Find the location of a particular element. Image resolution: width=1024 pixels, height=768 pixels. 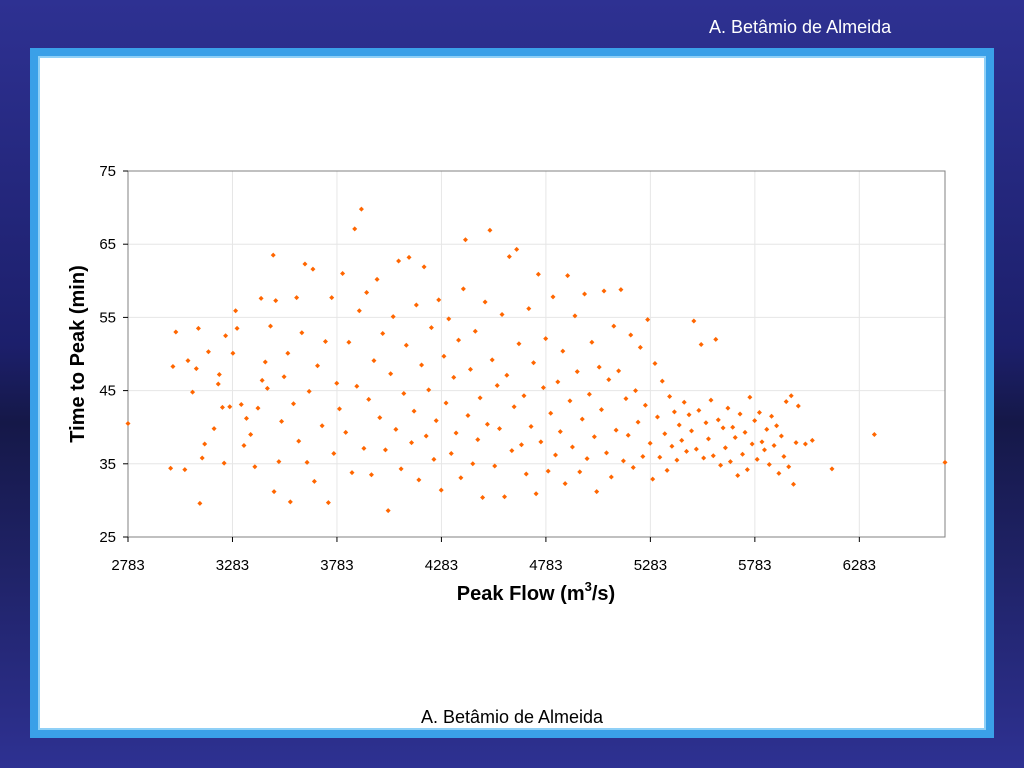

y-tick-label: 35 is located at coordinates (107, 464).